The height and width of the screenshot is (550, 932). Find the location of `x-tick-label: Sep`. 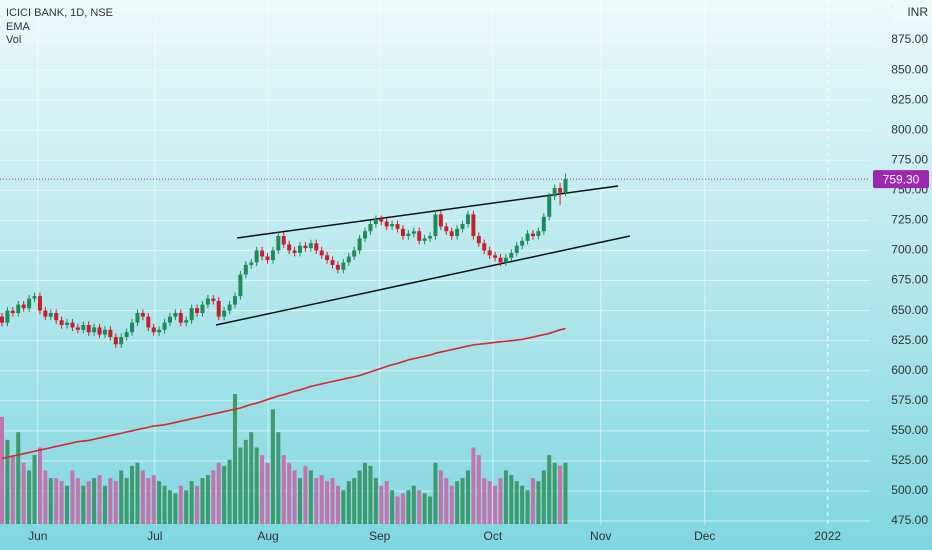

x-tick-label: Sep is located at coordinates (380, 536).